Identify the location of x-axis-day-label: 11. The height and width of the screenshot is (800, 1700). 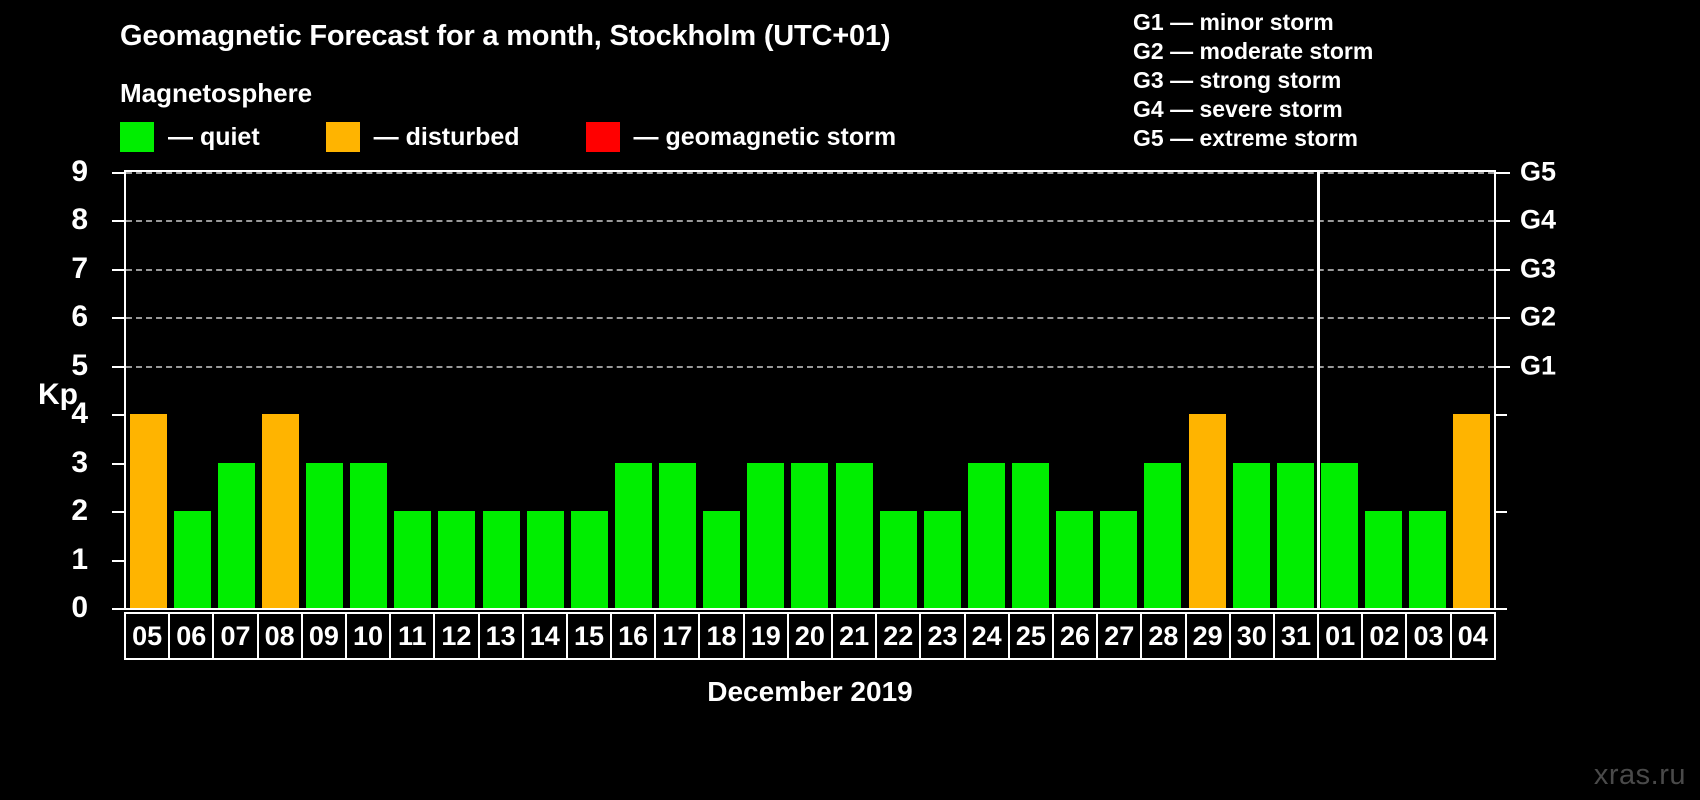
(413, 636).